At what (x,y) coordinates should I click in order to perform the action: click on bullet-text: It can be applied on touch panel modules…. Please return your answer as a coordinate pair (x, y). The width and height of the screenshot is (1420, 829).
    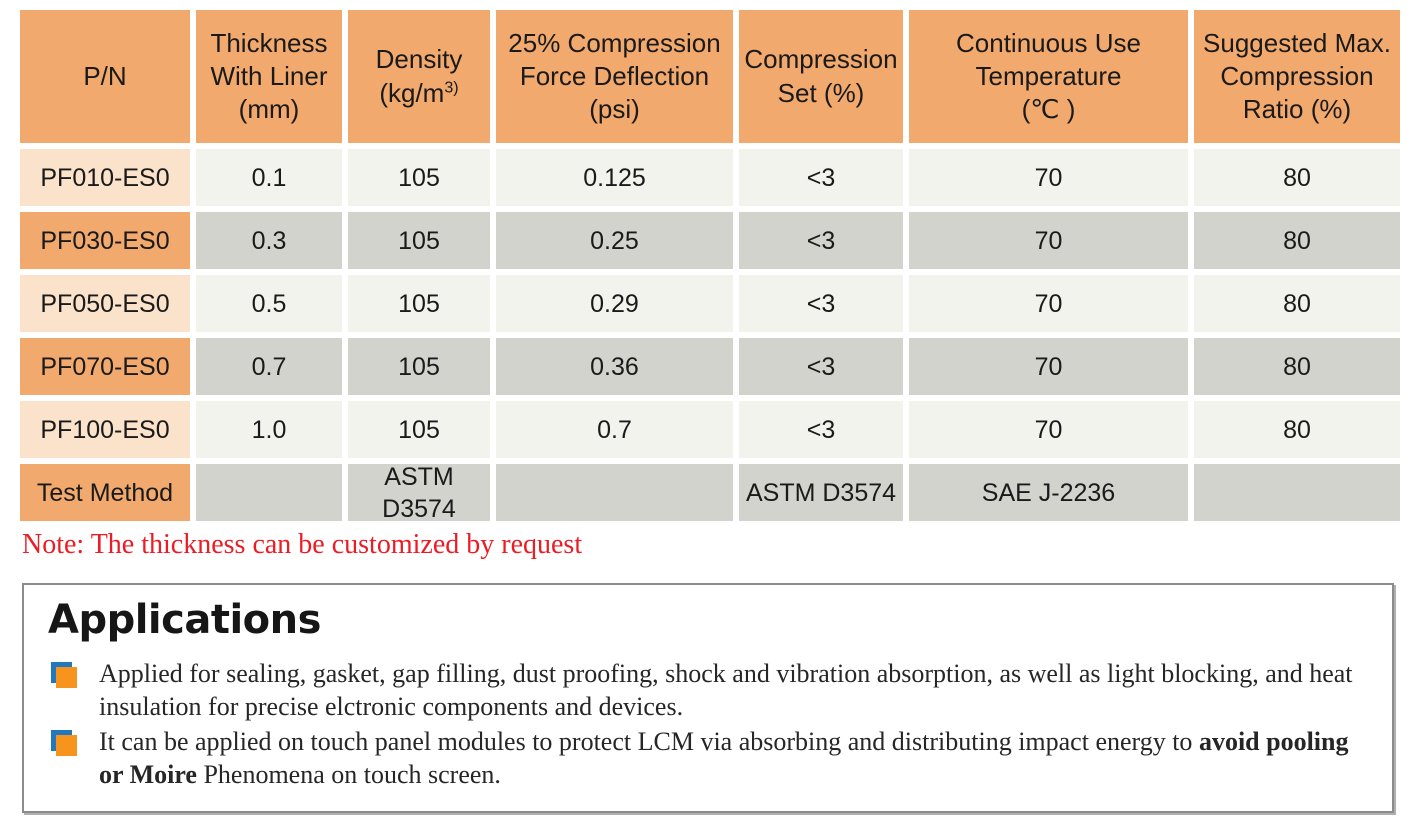
    Looking at the image, I should click on (733, 758).